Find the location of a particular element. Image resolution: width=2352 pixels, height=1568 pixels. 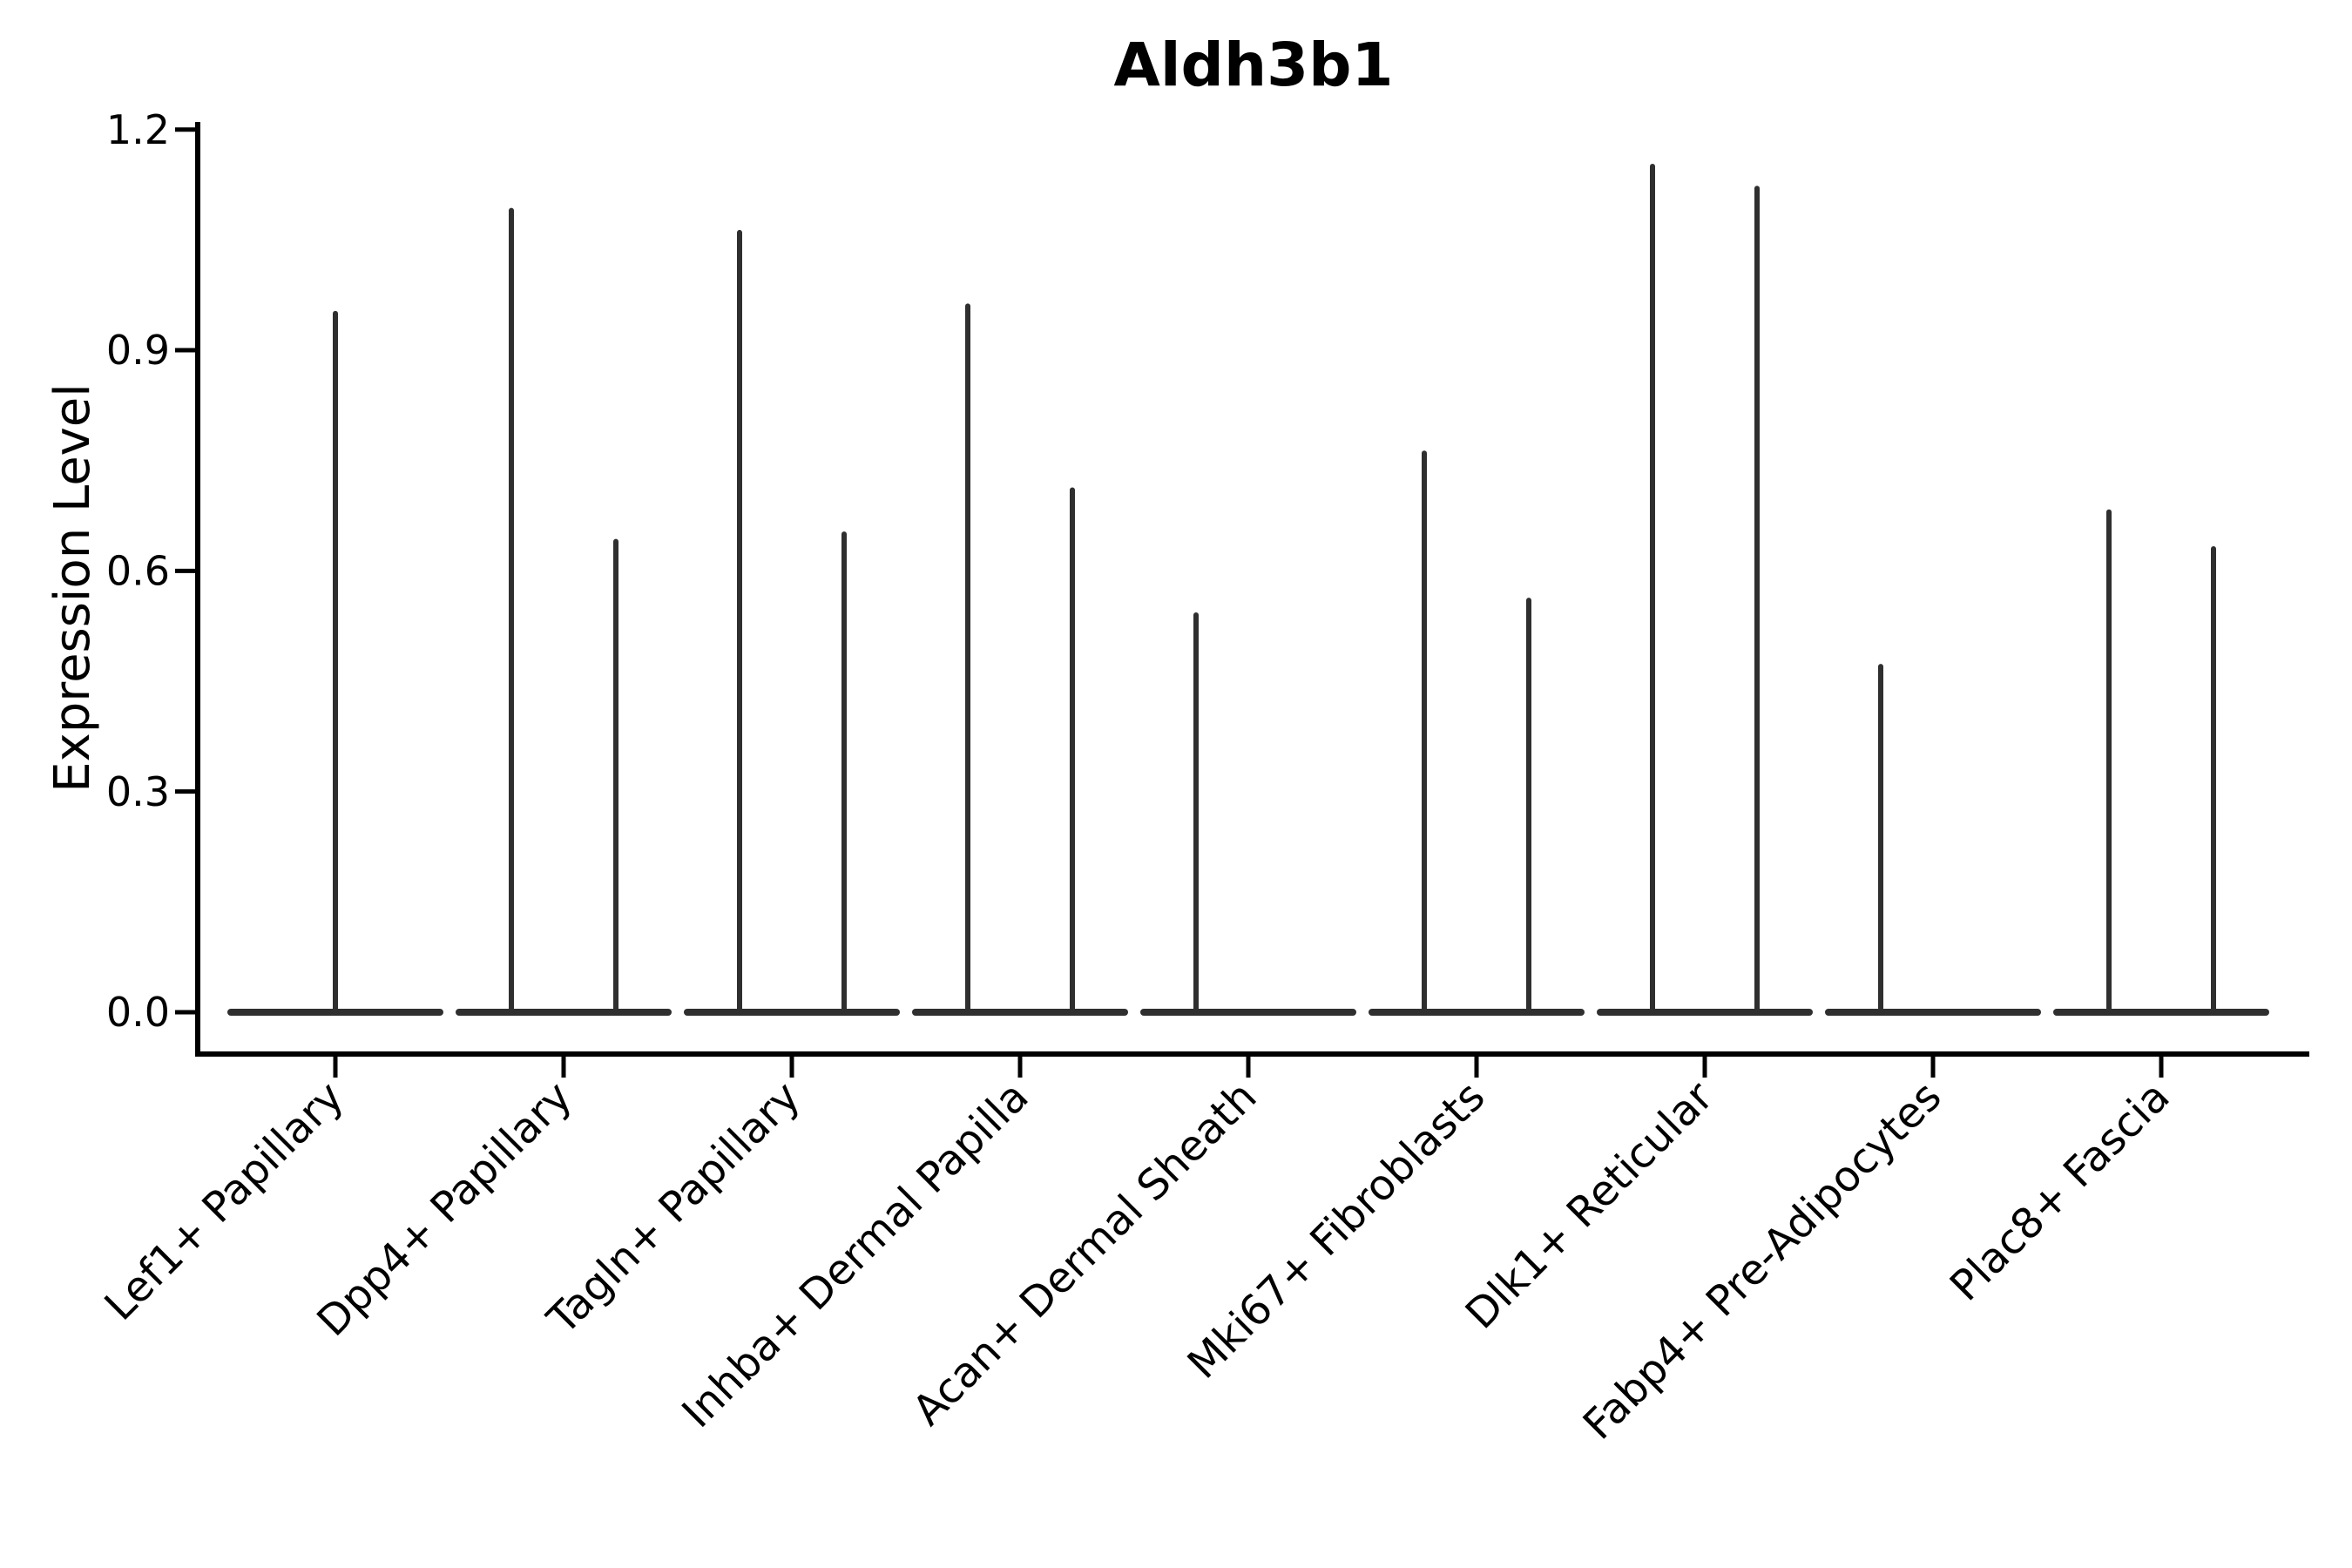

y-tick-label: 0.6 is located at coordinates (138, 570).